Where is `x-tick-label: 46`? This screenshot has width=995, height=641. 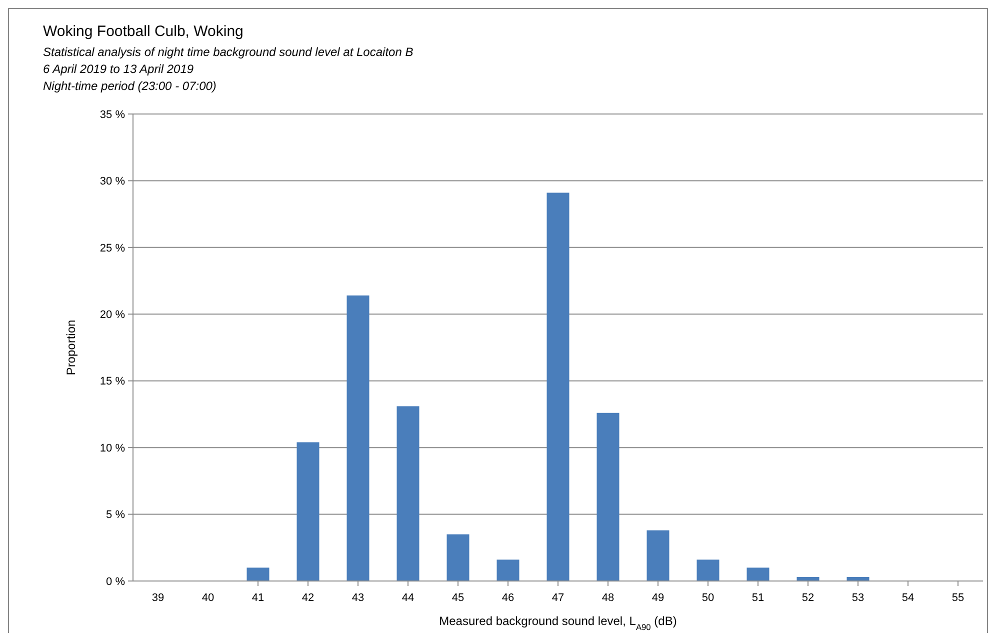 x-tick-label: 46 is located at coordinates (508, 598).